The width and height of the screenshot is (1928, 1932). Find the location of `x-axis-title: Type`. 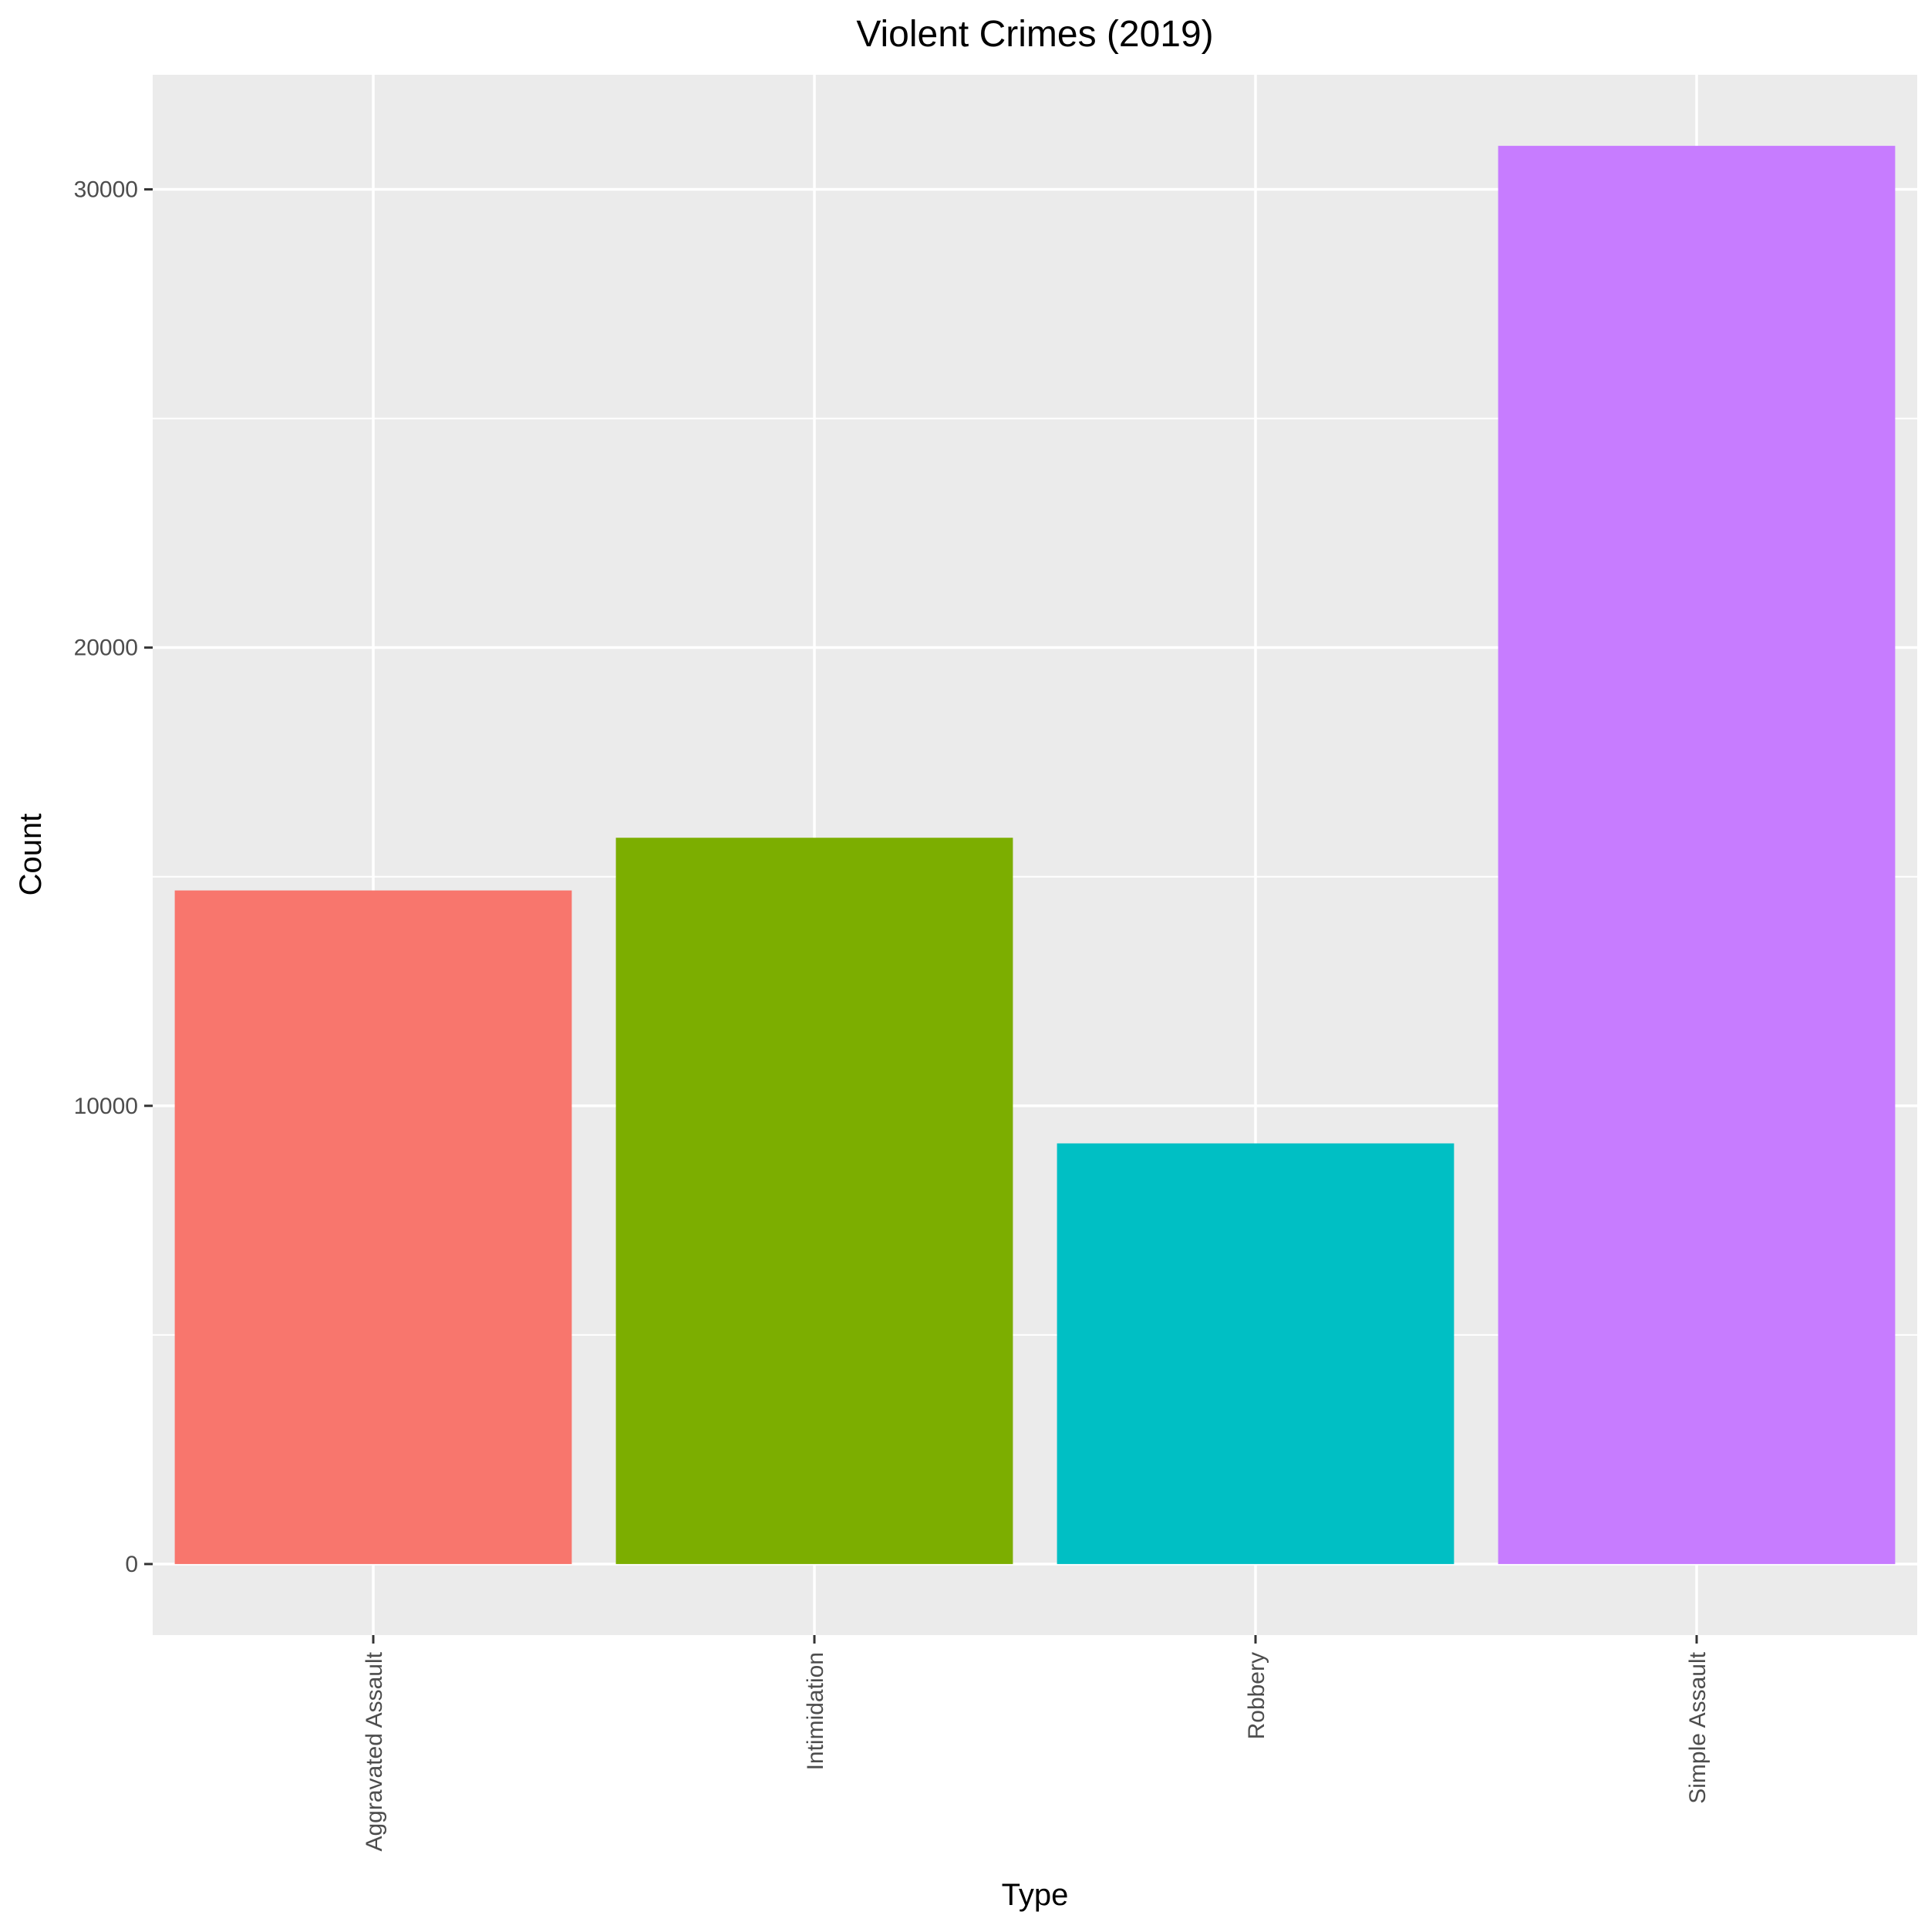

x-axis-title: Type is located at coordinates (1035, 1895).